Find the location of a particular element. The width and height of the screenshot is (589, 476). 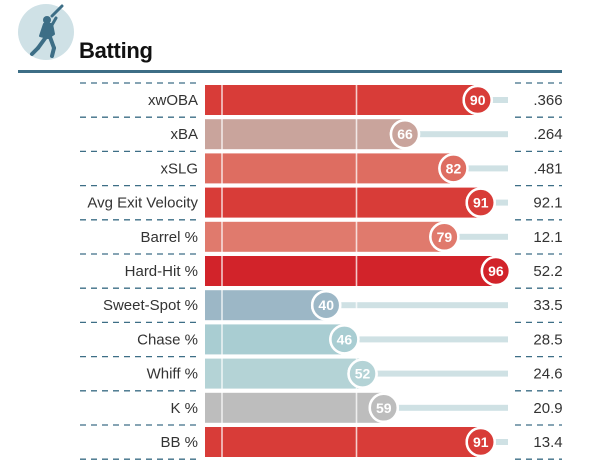

percentile-value: 96 is located at coordinates (496, 271).